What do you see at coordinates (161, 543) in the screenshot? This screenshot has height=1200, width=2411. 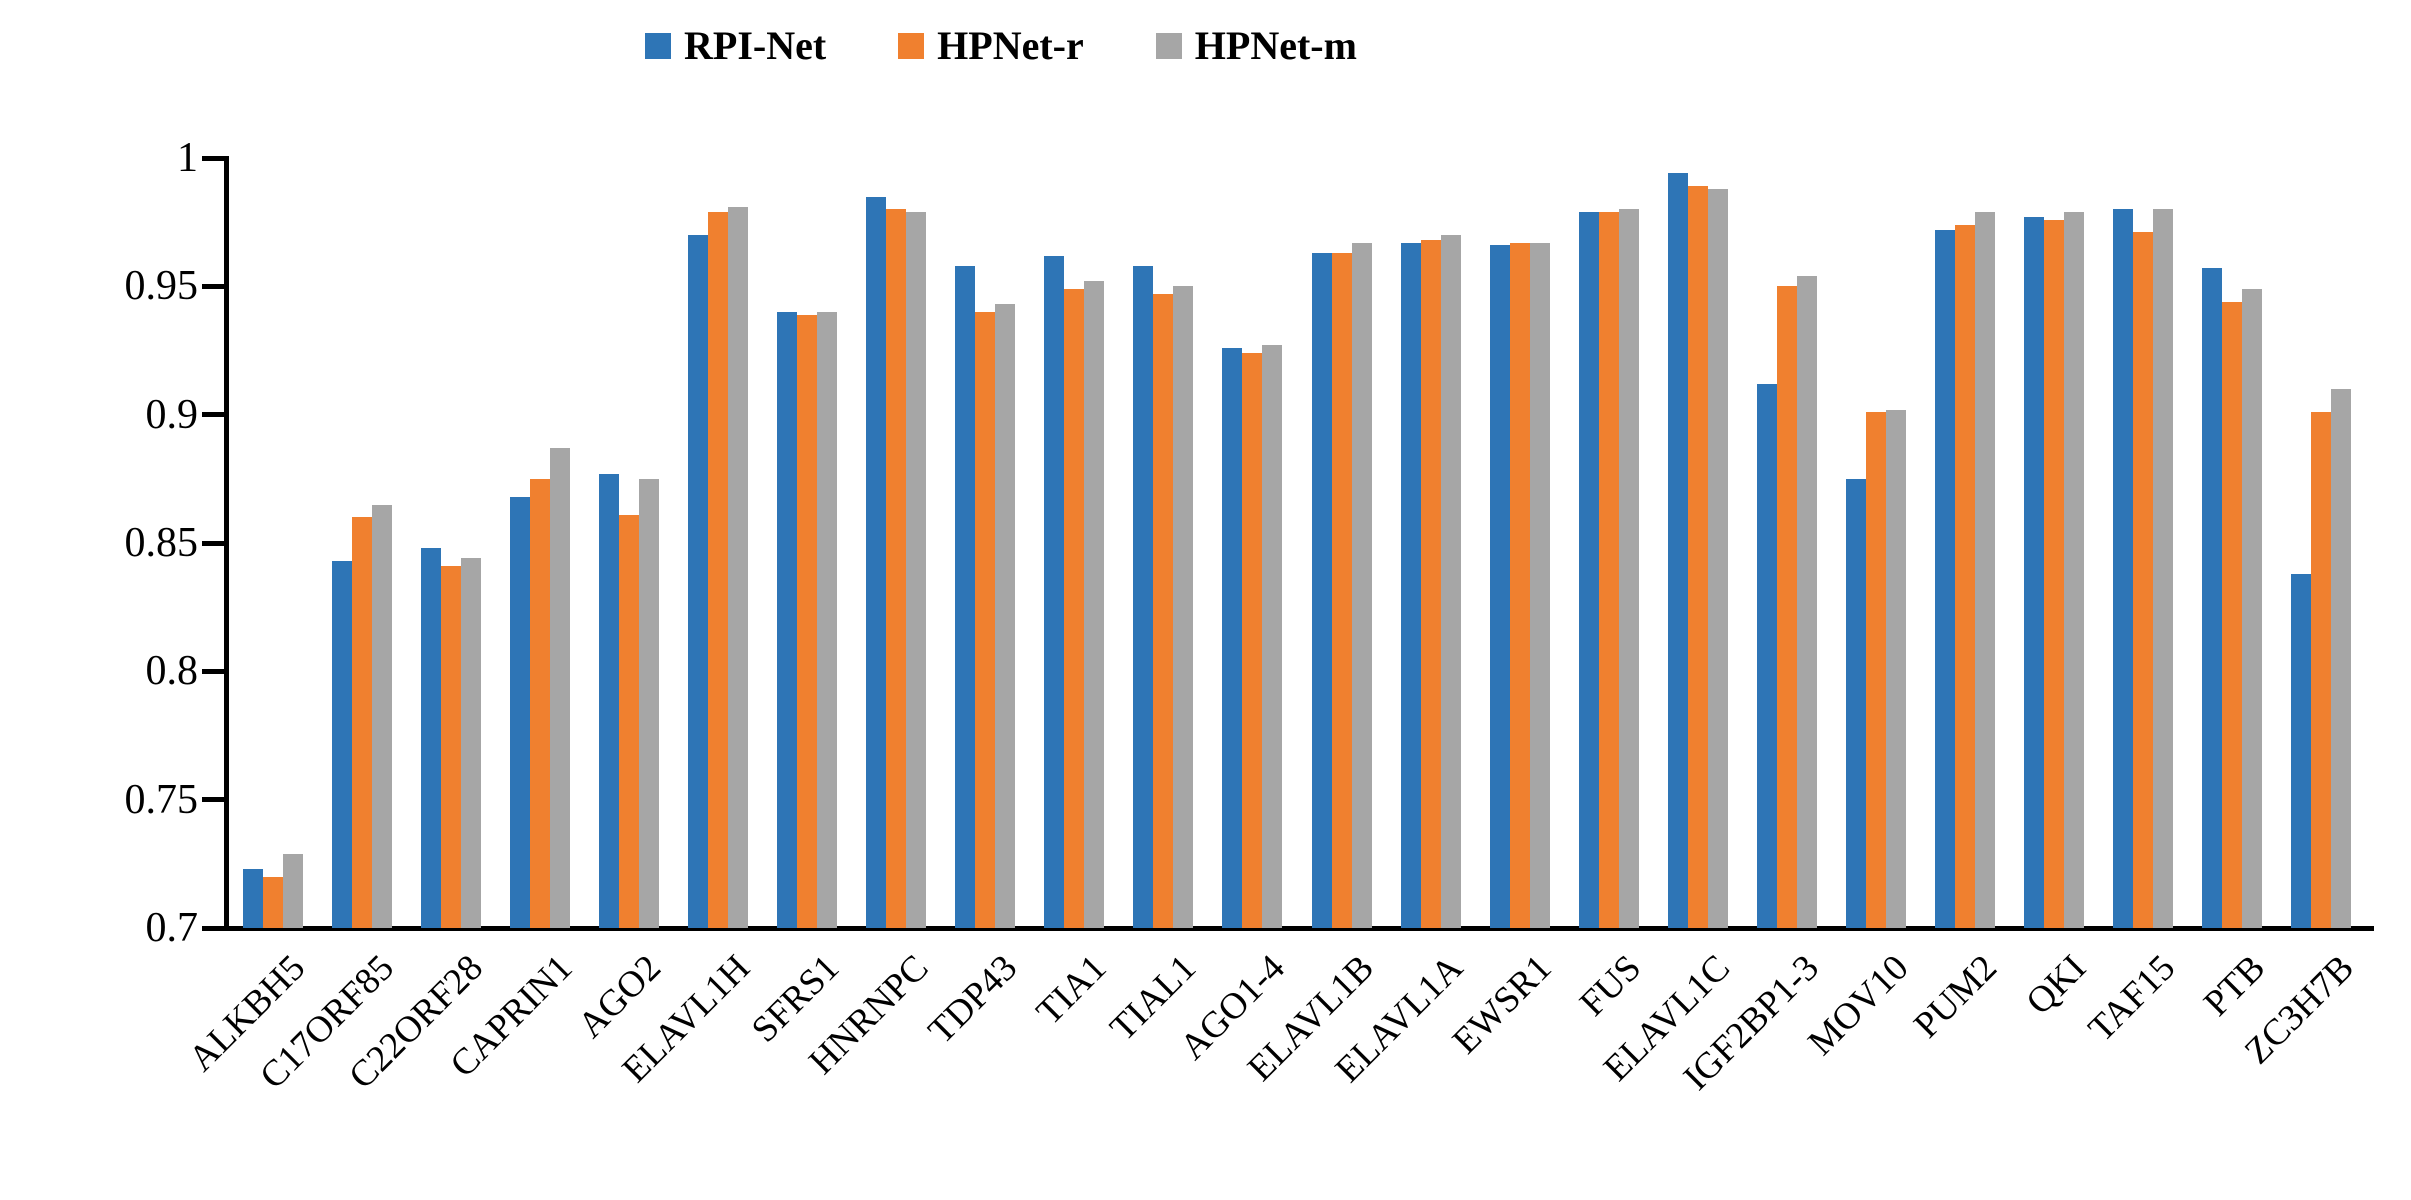 I see `y-tick-label: 0.85` at bounding box center [161, 543].